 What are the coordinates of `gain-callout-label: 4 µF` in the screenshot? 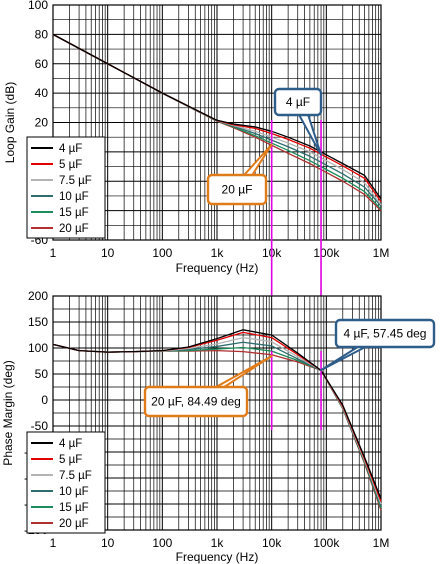 It's located at (298, 102).